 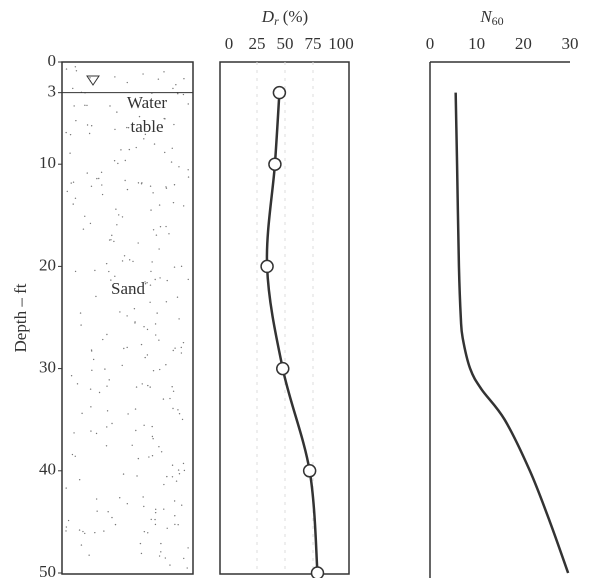 What do you see at coordinates (491, 17) in the screenshot?
I see `panel-title: N60` at bounding box center [491, 17].